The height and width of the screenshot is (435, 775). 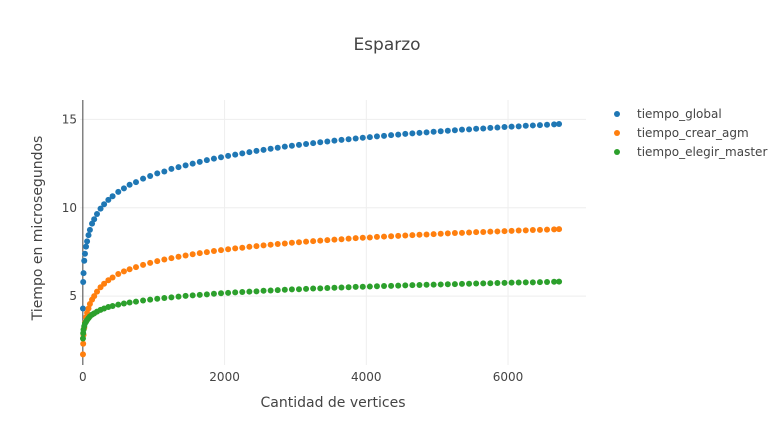 What do you see at coordinates (224, 377) in the screenshot?
I see `x-tick-label: 2000` at bounding box center [224, 377].